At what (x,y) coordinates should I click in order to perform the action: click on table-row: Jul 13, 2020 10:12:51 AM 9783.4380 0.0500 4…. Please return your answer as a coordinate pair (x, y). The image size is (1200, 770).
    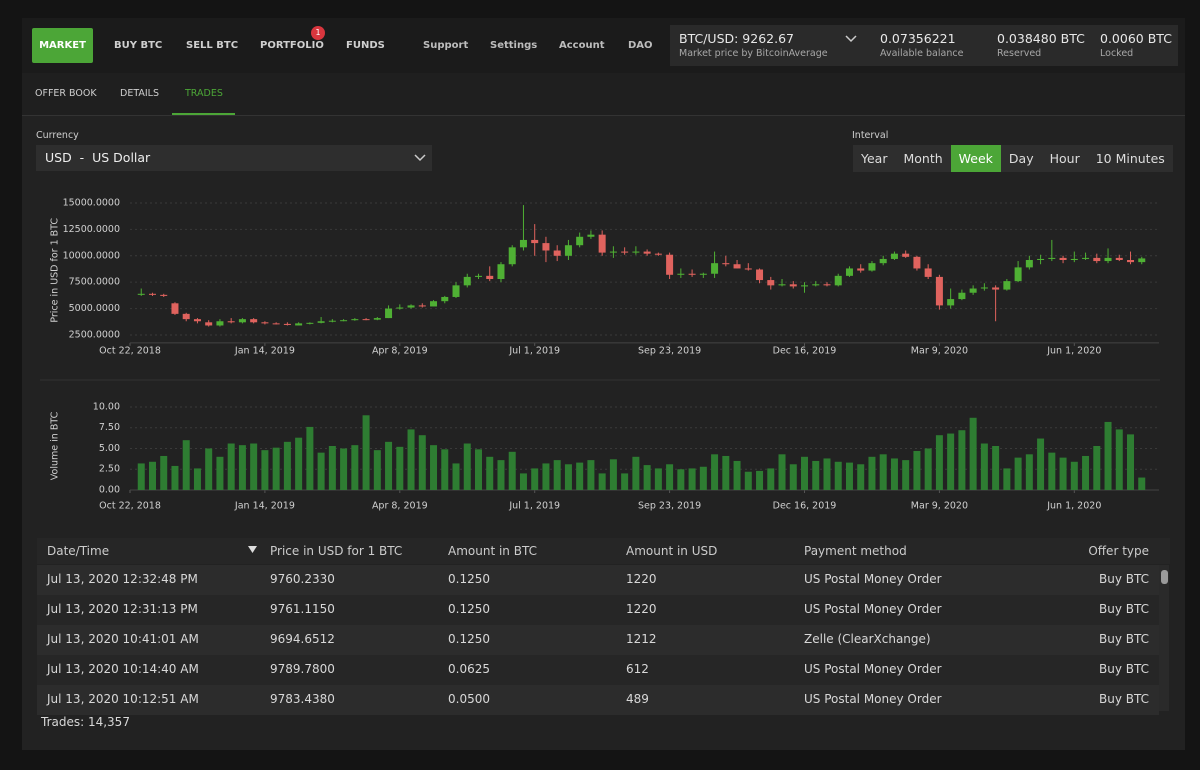
    Looking at the image, I should click on (598, 700).